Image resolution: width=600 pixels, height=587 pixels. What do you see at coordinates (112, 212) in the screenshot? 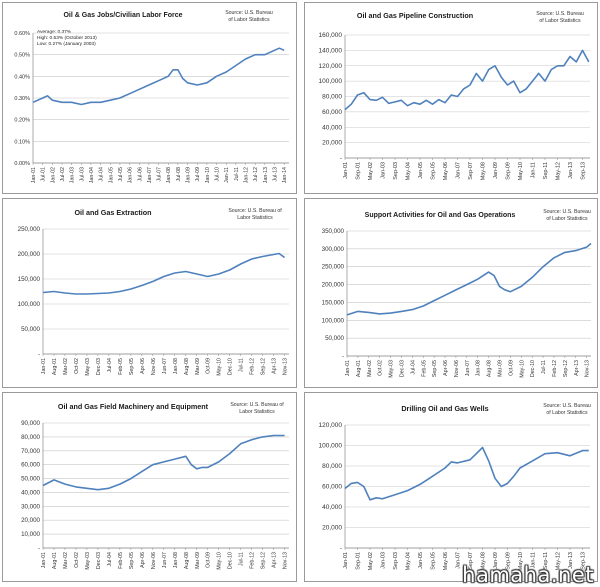
I see `chart-title: Oil and Gas Extraction` at bounding box center [112, 212].